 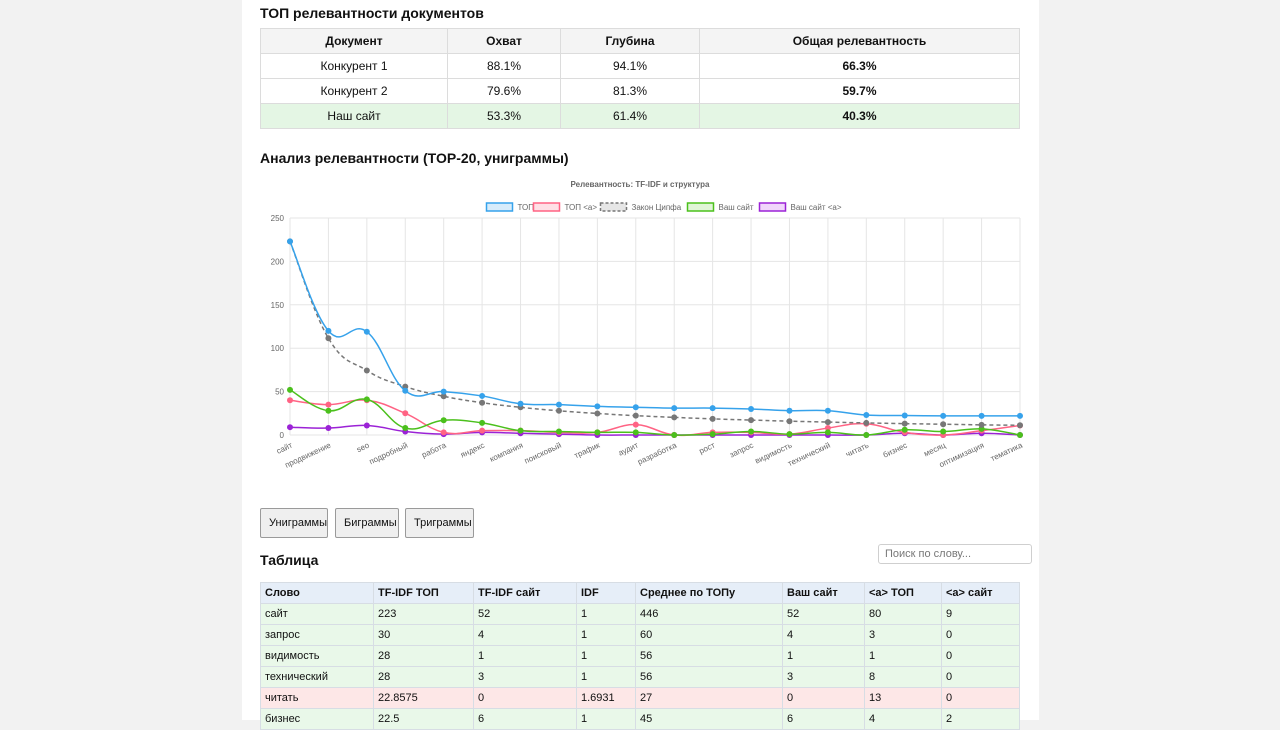 What do you see at coordinates (720, 207) in the screenshot?
I see `legend-item: Ваш сайт` at bounding box center [720, 207].